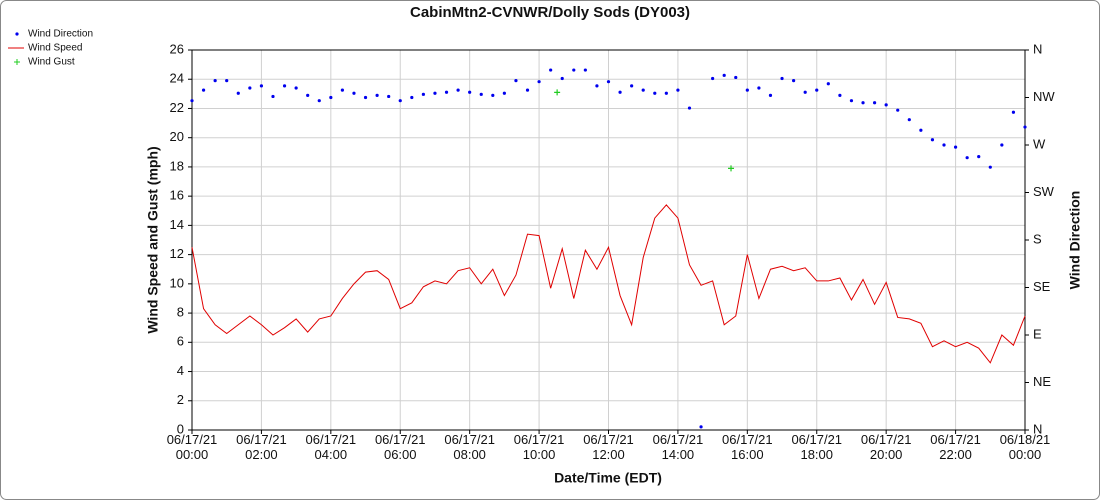 This screenshot has height=500, width=1100. I want to click on y-tick-label: 2, so click(180, 399).